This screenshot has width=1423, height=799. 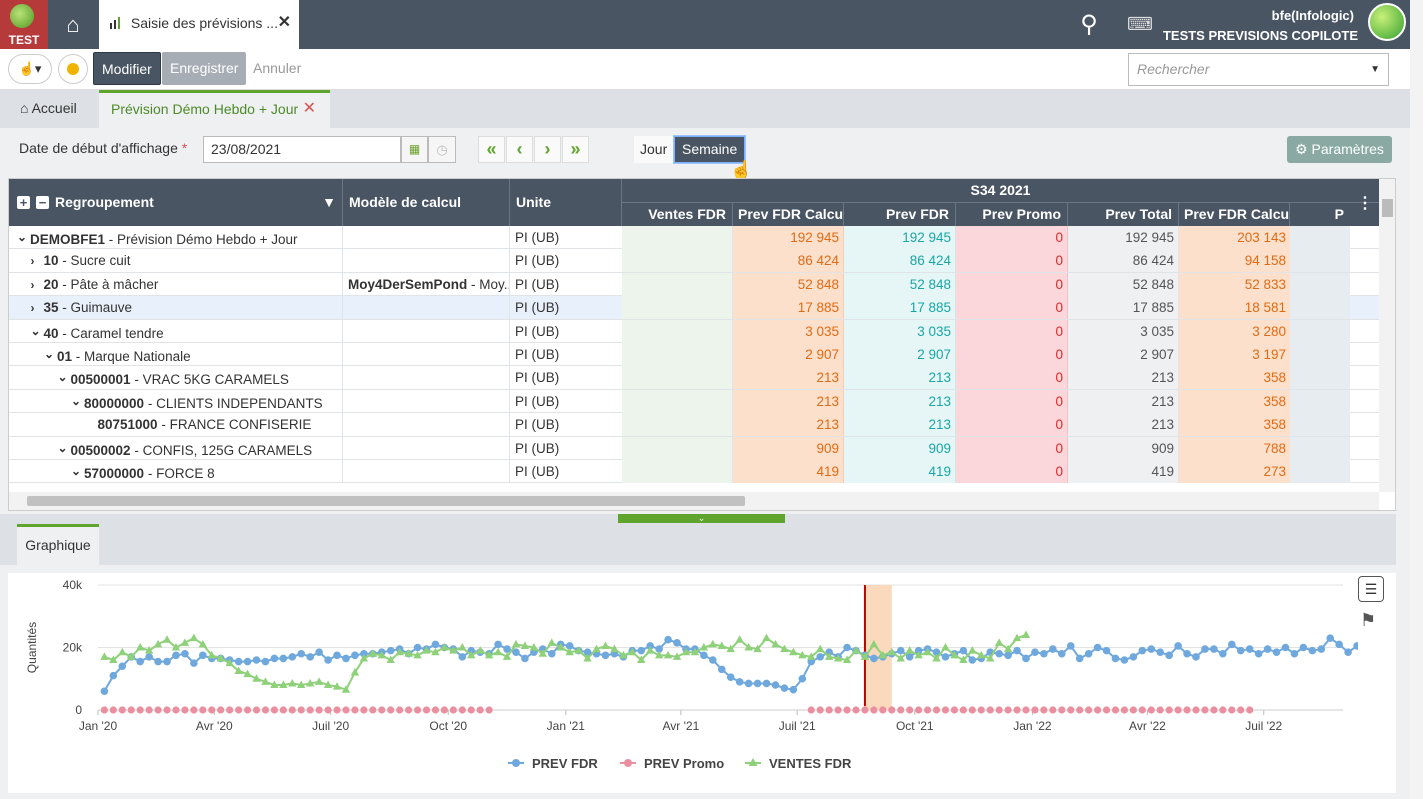 I want to click on header-prev-total: Prev Total, so click(x=1123, y=214).